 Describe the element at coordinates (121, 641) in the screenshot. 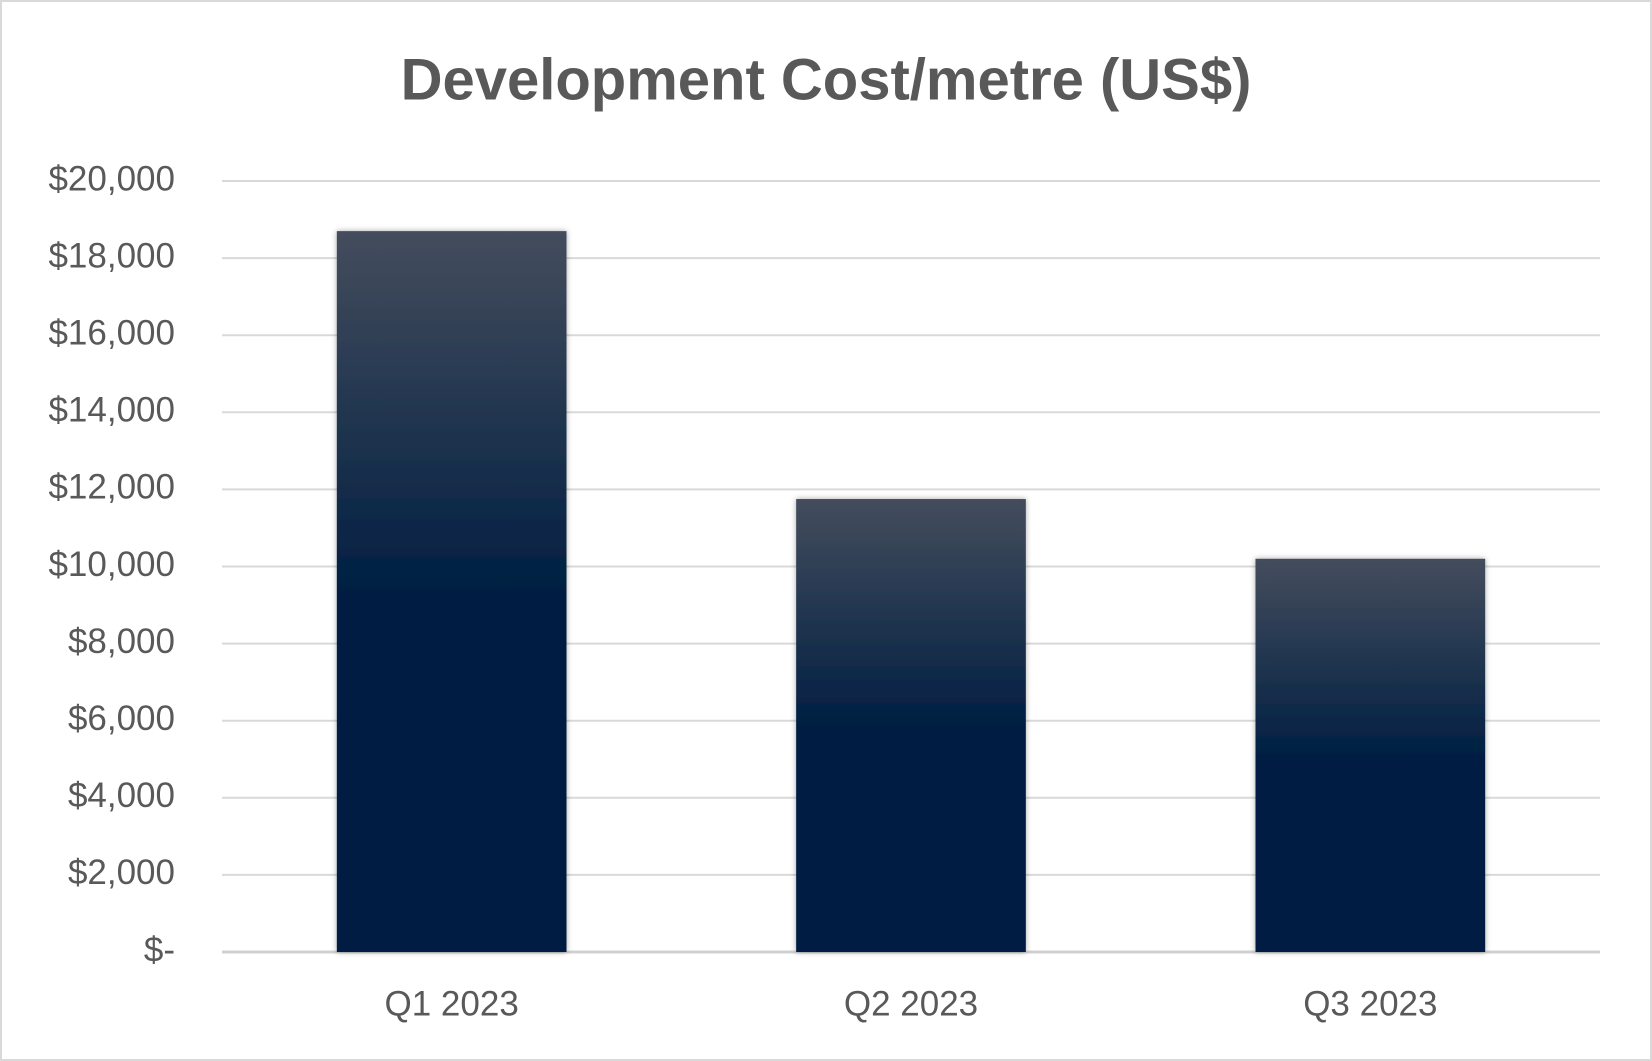

I see `y-tick-label: $8,000` at that location.